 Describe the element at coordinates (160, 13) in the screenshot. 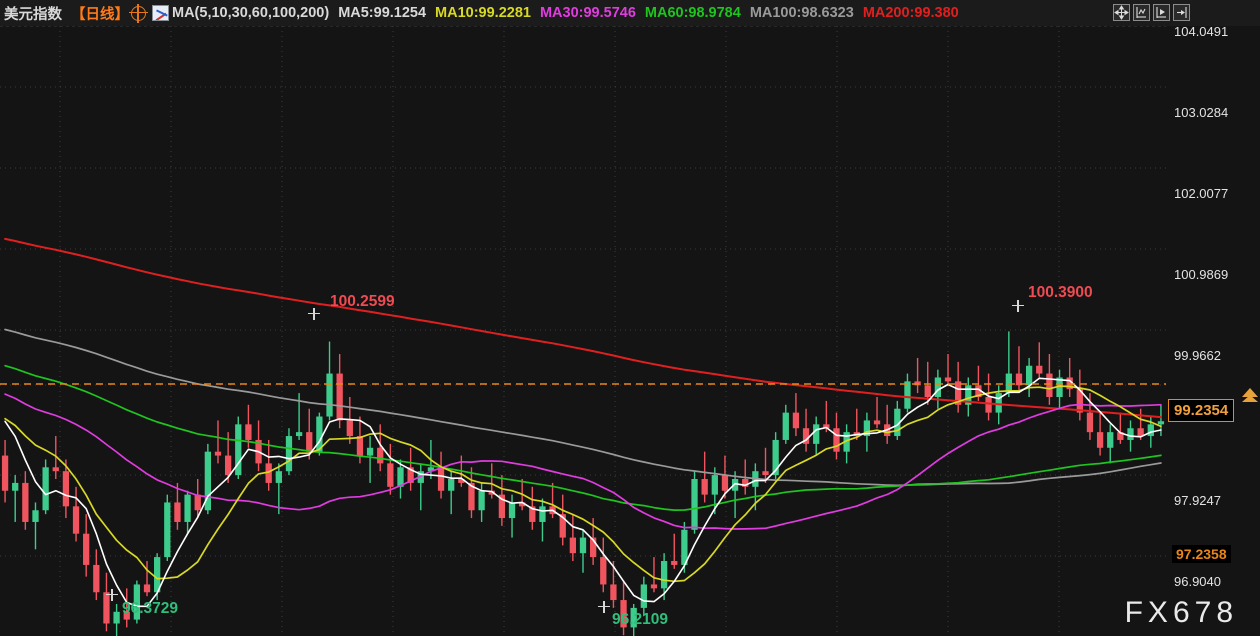

I see `mini-chart-icon` at that location.